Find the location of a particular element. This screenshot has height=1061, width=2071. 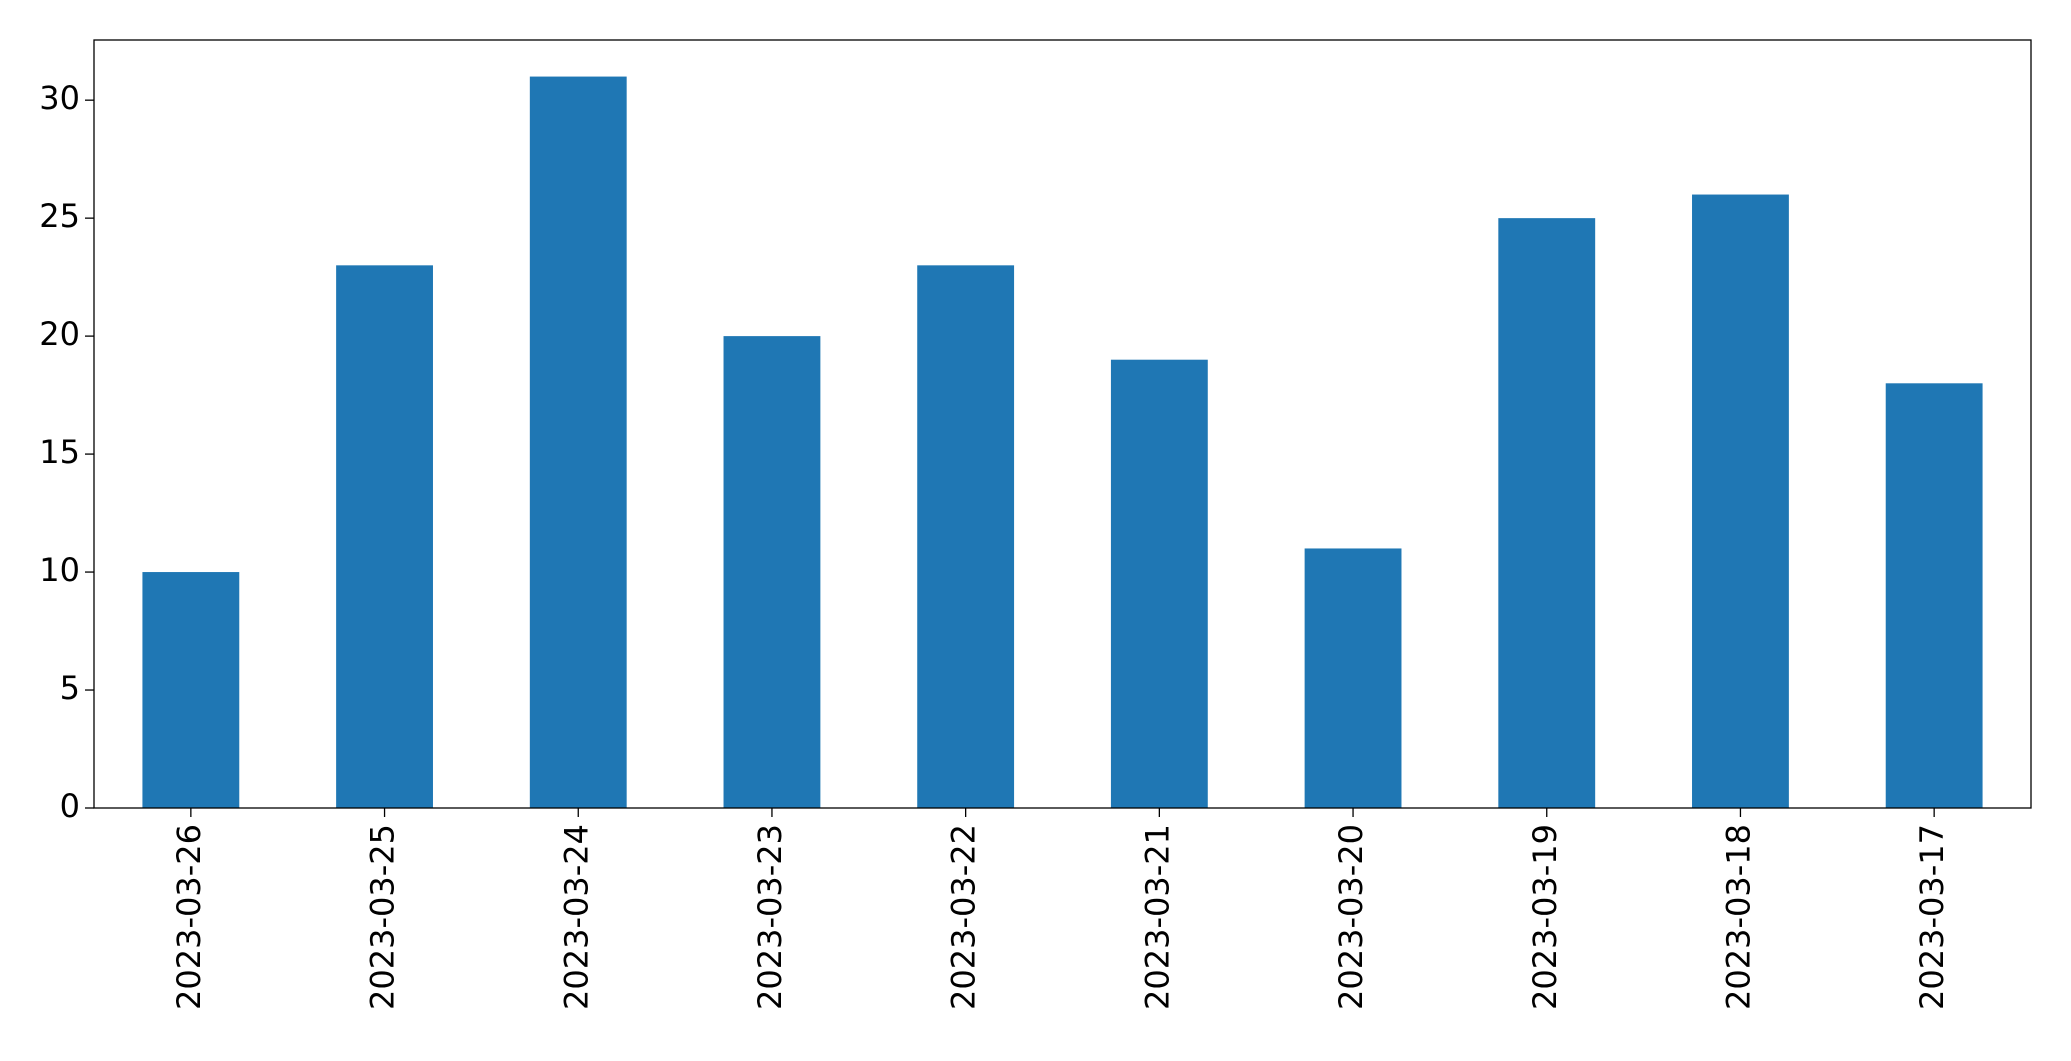

x-tick-label: 2023-03-17 is located at coordinates (1932, 917).